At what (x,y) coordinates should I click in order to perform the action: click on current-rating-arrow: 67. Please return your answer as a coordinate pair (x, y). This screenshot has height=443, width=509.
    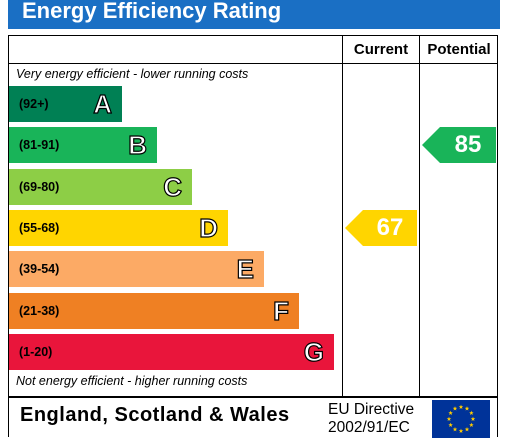
    Looking at the image, I should click on (381, 227).